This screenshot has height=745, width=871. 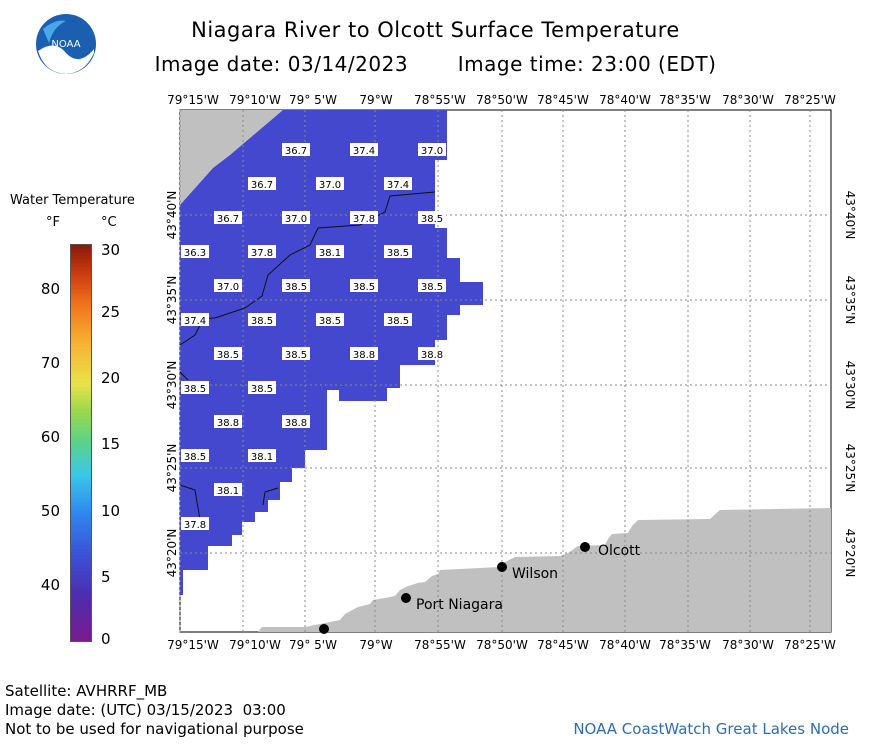 I want to click on coastwatch-node: NOAA CoastWatch Great Lakes Node, so click(x=711, y=729).